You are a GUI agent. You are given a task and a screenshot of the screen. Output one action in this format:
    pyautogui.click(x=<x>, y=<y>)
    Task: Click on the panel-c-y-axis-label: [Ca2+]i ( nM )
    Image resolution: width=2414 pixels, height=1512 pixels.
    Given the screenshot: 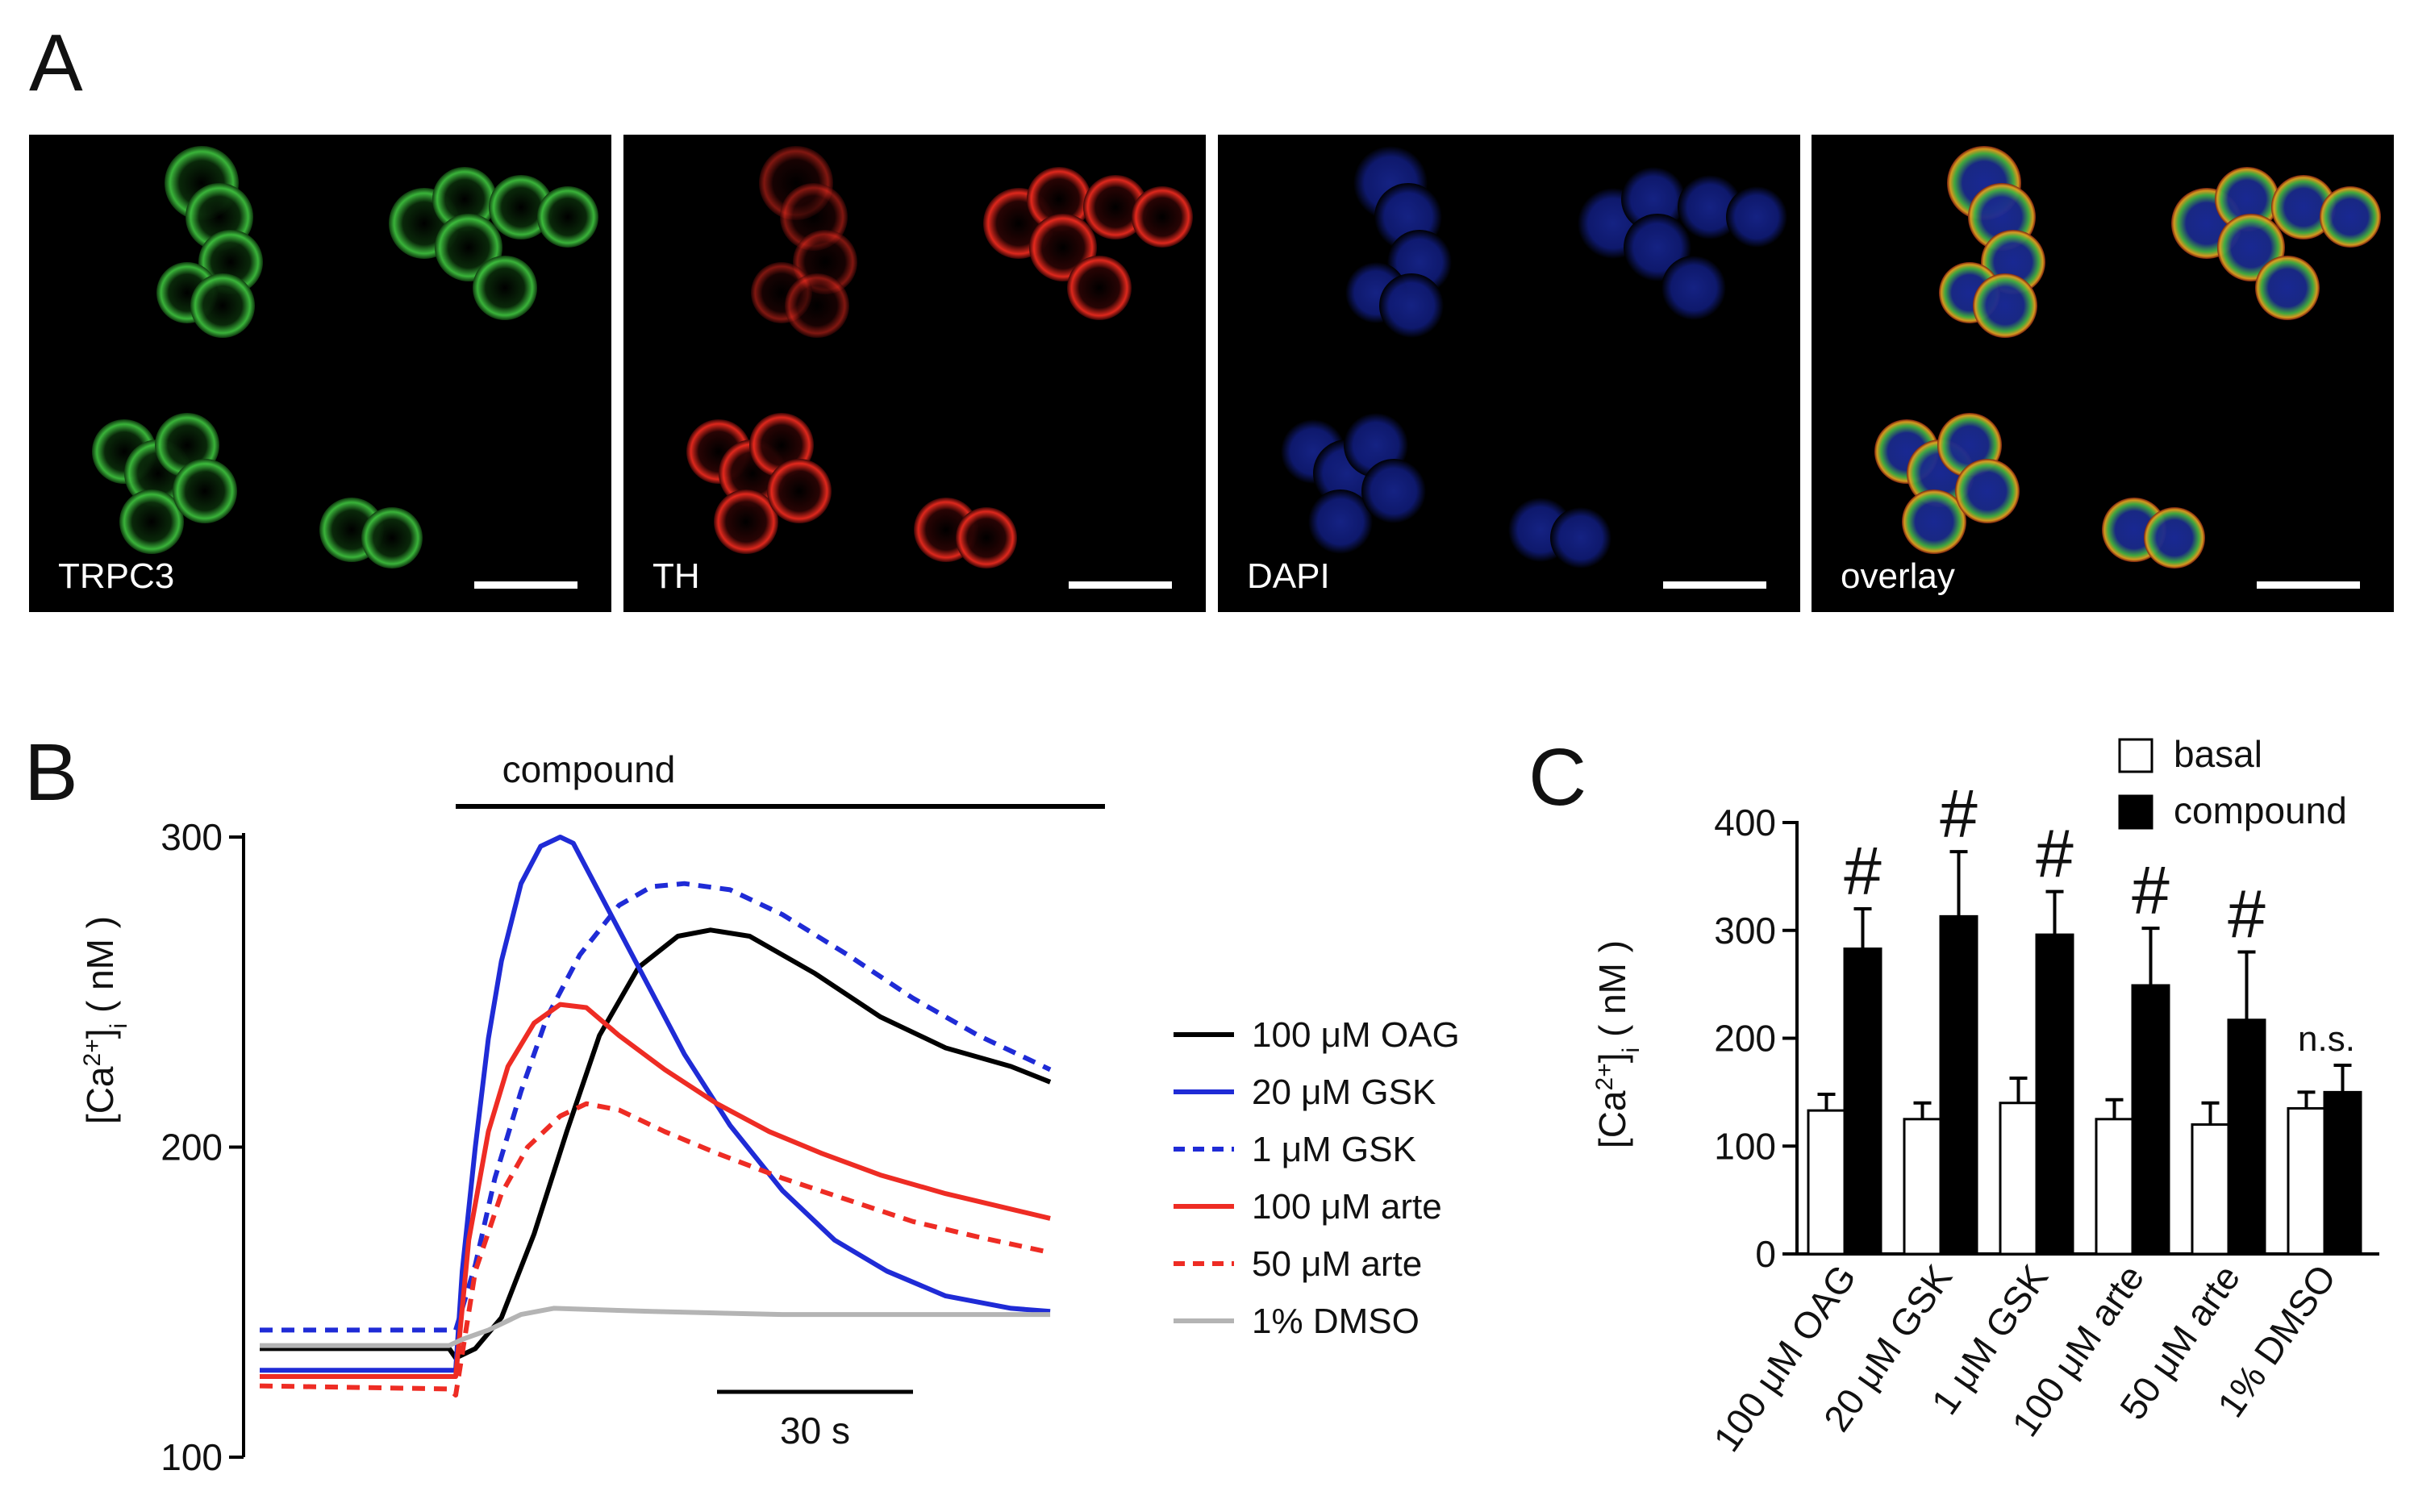 What is the action you would take?
    pyautogui.click(x=1618, y=1044)
    